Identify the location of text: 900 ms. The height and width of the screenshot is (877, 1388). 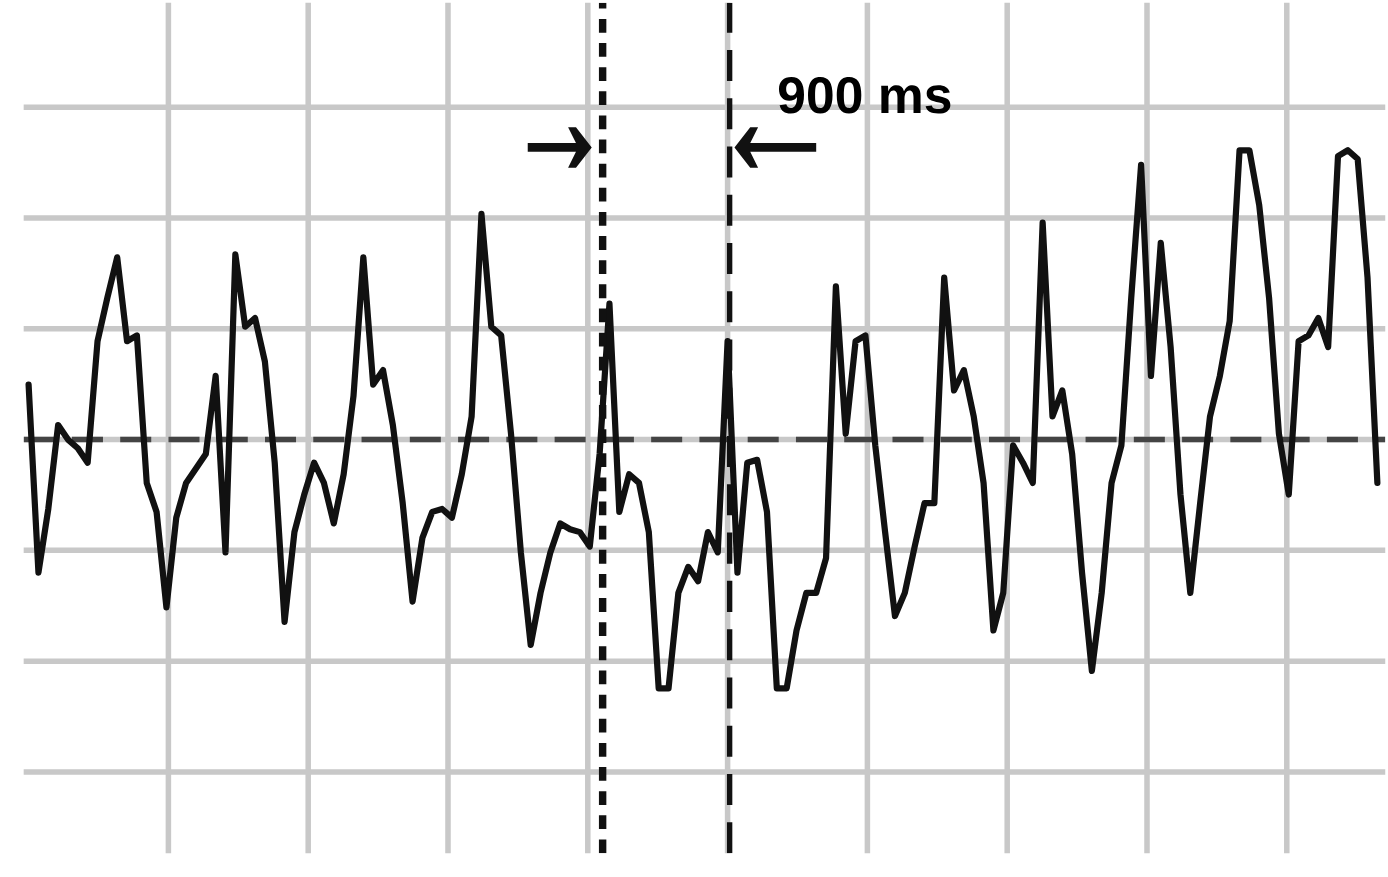
(864, 95).